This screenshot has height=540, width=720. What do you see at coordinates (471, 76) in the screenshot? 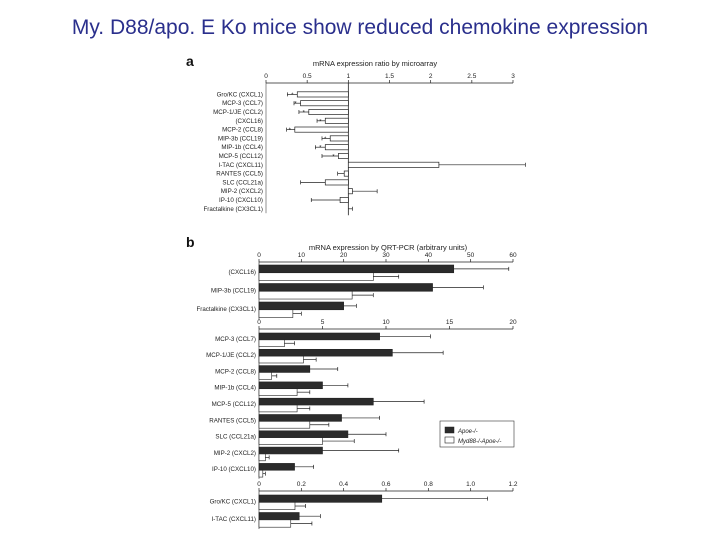
I see `panel-a-tick-label: 2.5` at bounding box center [471, 76].